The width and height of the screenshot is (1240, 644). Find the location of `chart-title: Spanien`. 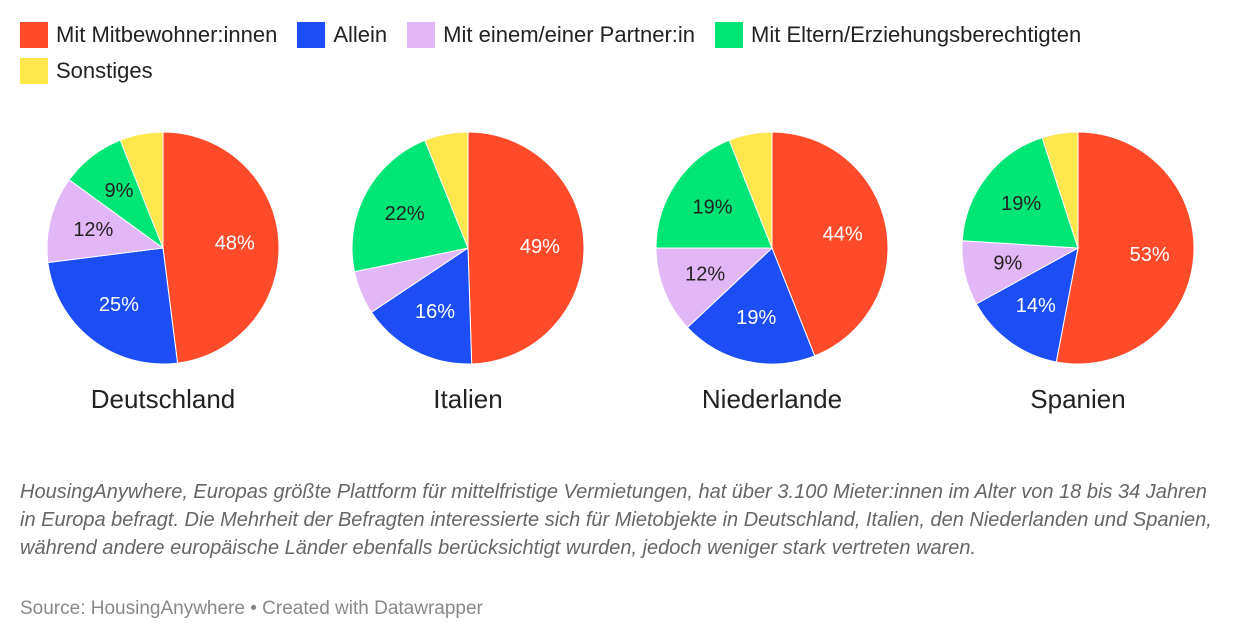

chart-title: Spanien is located at coordinates (1078, 399).